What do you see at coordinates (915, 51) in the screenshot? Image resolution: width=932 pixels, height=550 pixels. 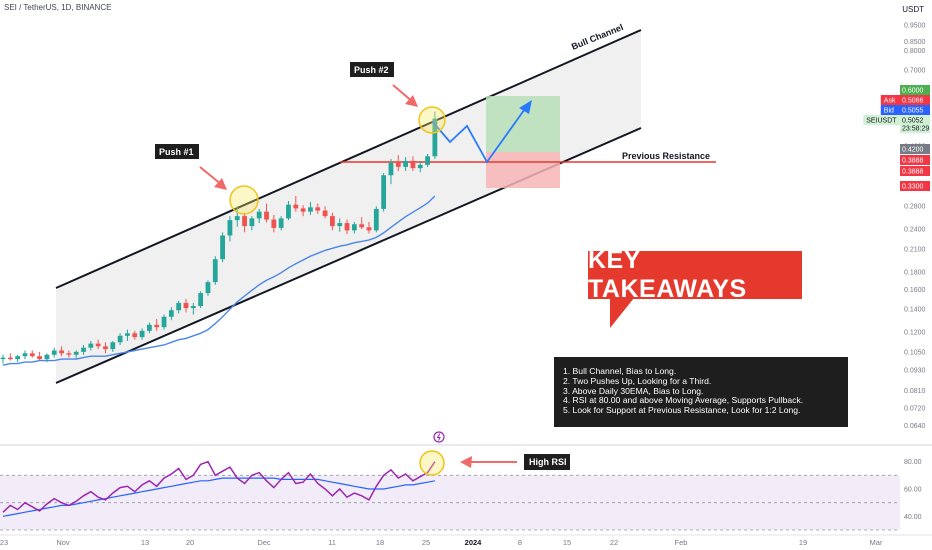 I see `price-tick-label: 0.8000` at bounding box center [915, 51].